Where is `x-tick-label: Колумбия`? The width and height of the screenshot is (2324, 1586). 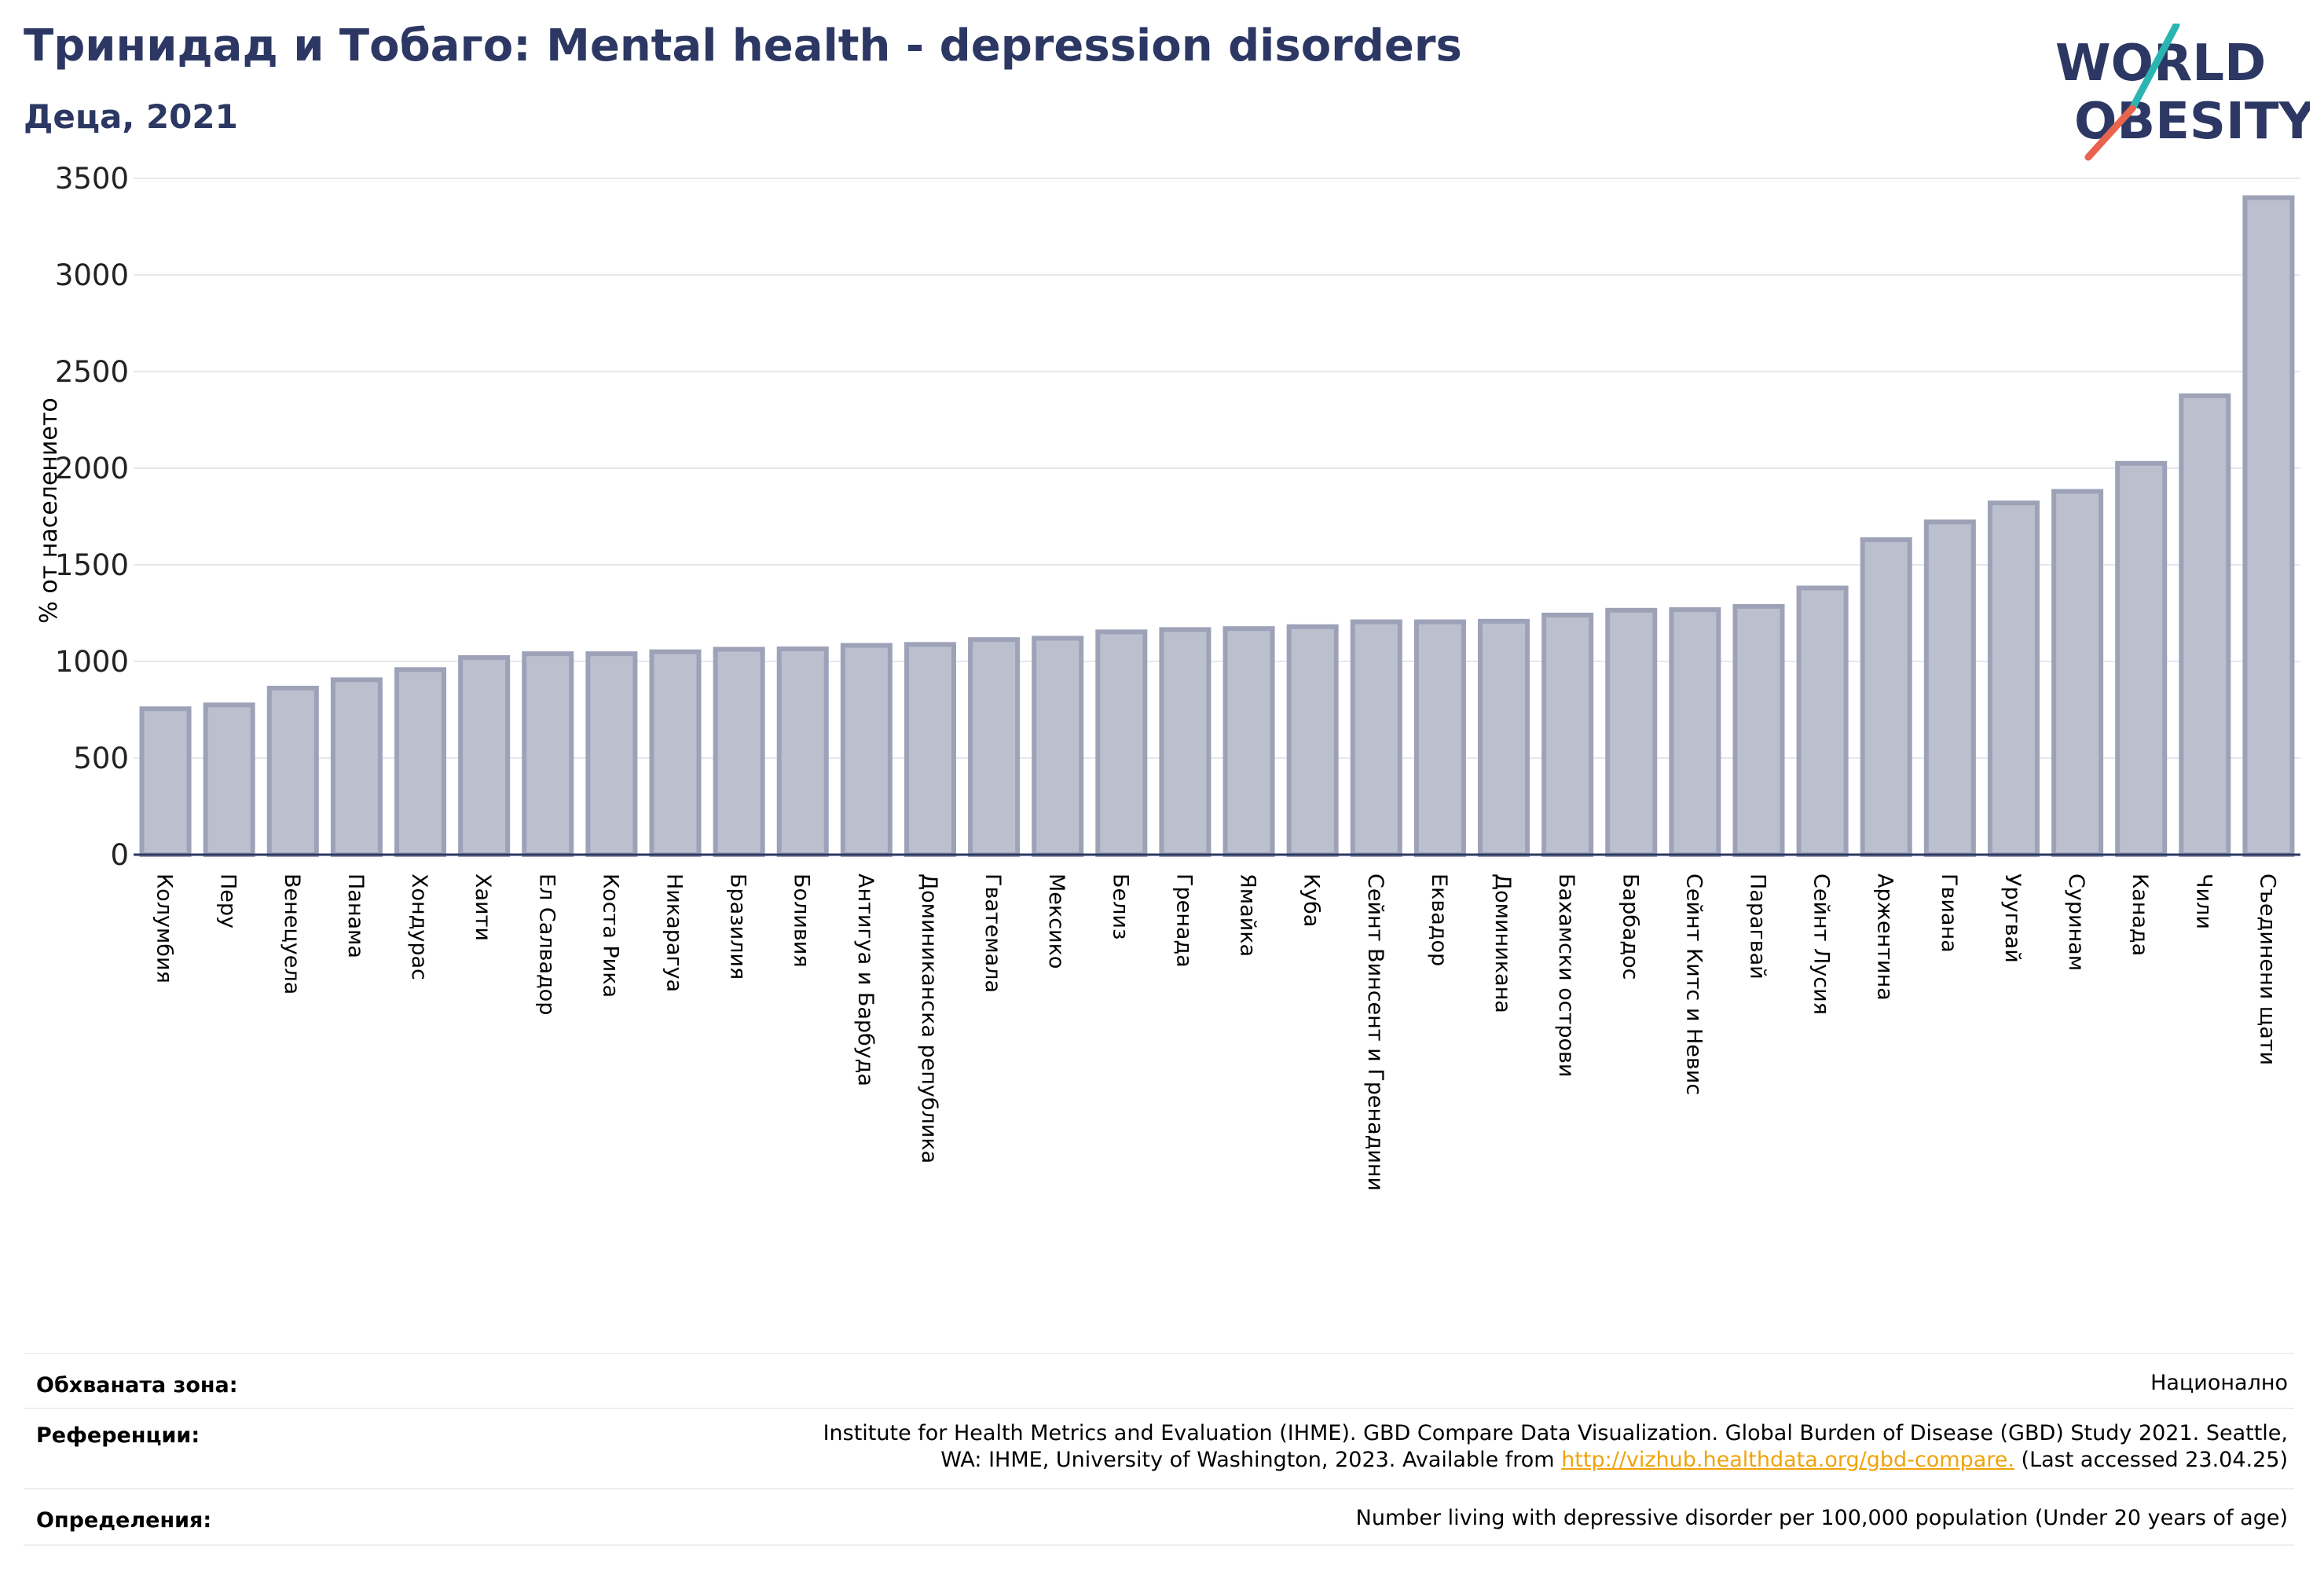
x-tick-label: Колумбия is located at coordinates (164, 928).